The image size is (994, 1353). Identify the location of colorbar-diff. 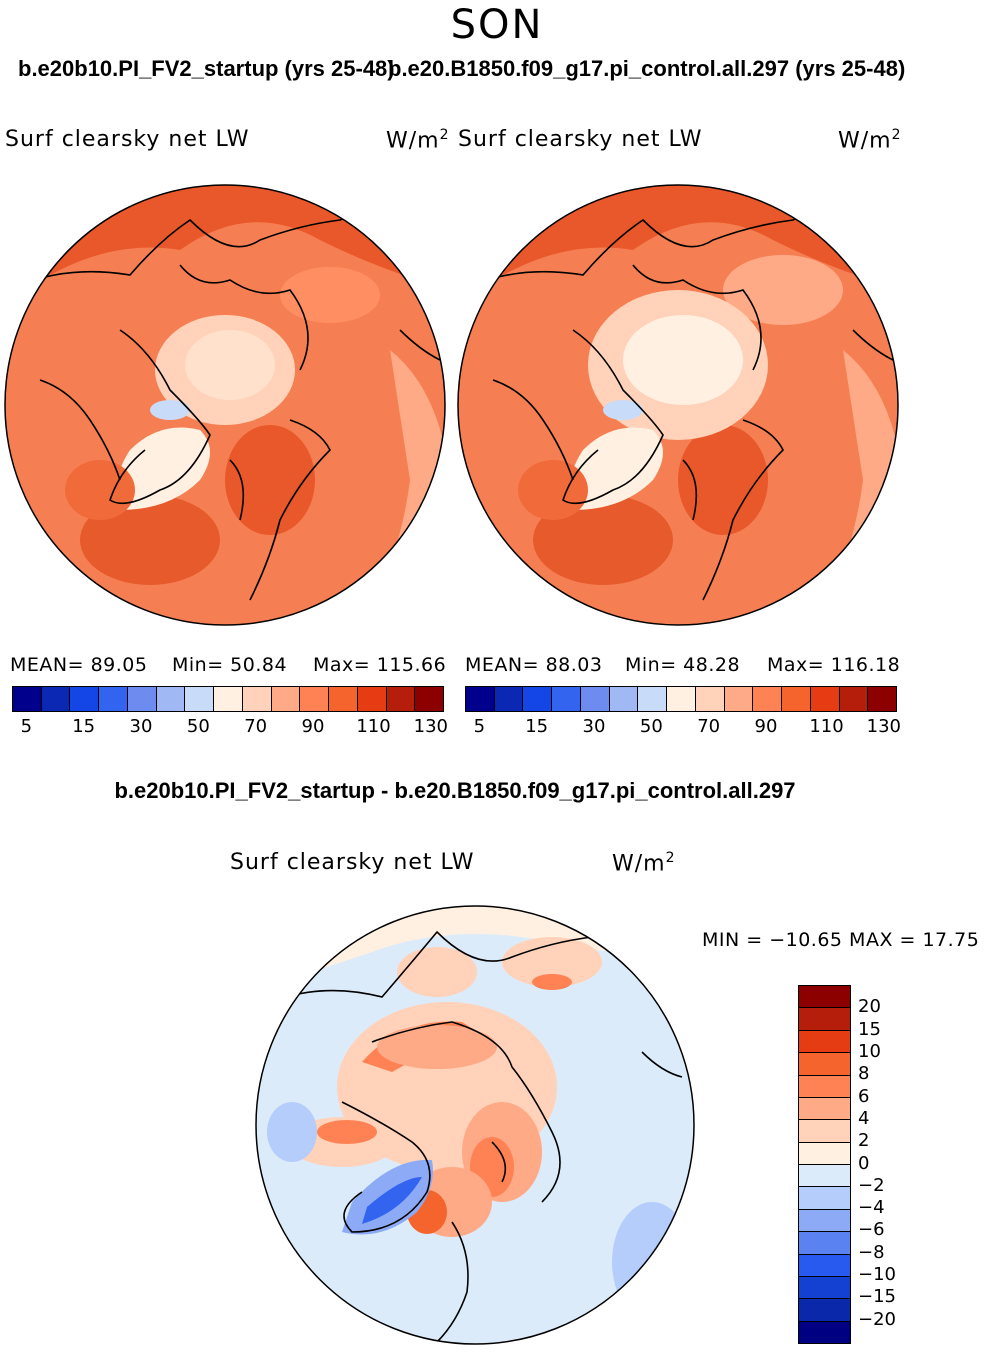
(824, 1164).